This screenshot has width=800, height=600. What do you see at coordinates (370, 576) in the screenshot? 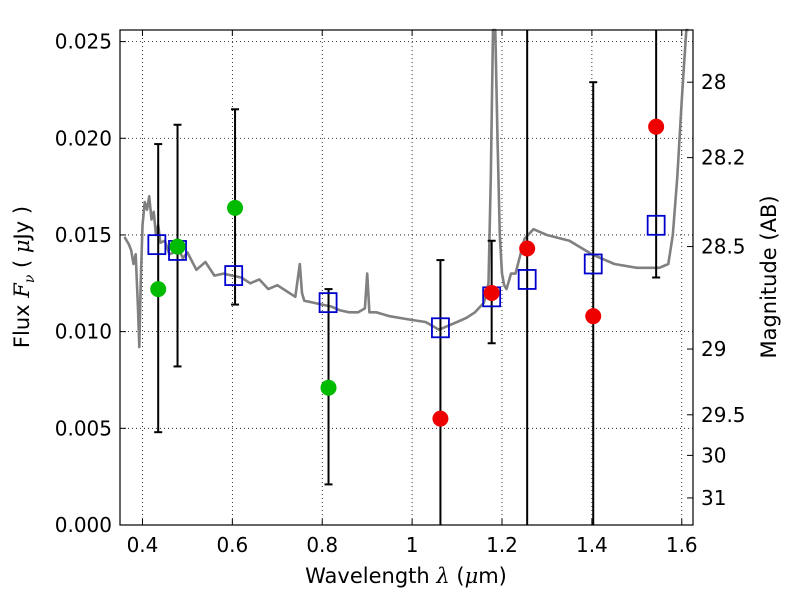
I see `axis-label-part: Wavelength` at bounding box center [370, 576].